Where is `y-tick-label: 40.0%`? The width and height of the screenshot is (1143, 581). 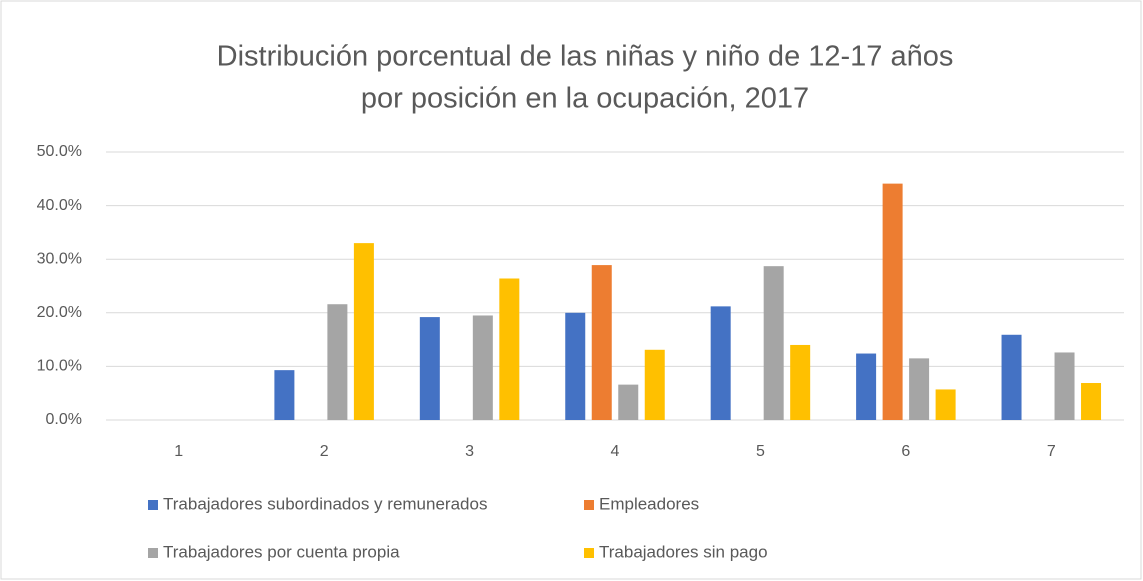
y-tick-label: 40.0% is located at coordinates (59, 205).